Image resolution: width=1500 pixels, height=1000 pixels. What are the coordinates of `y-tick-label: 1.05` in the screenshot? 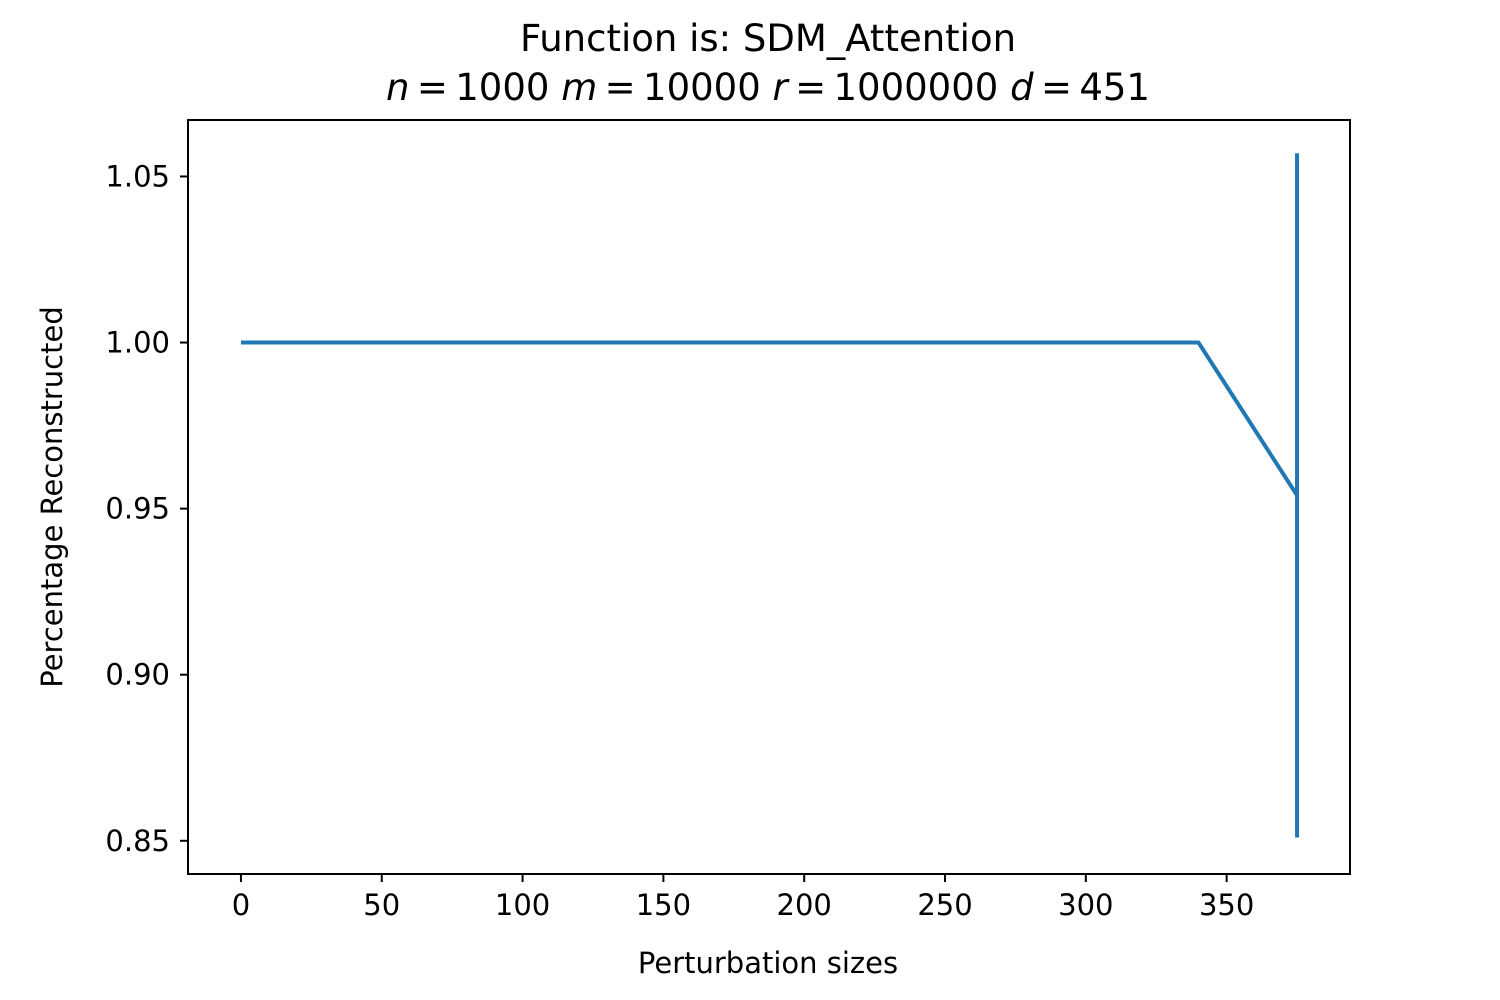 It's located at (137, 176).